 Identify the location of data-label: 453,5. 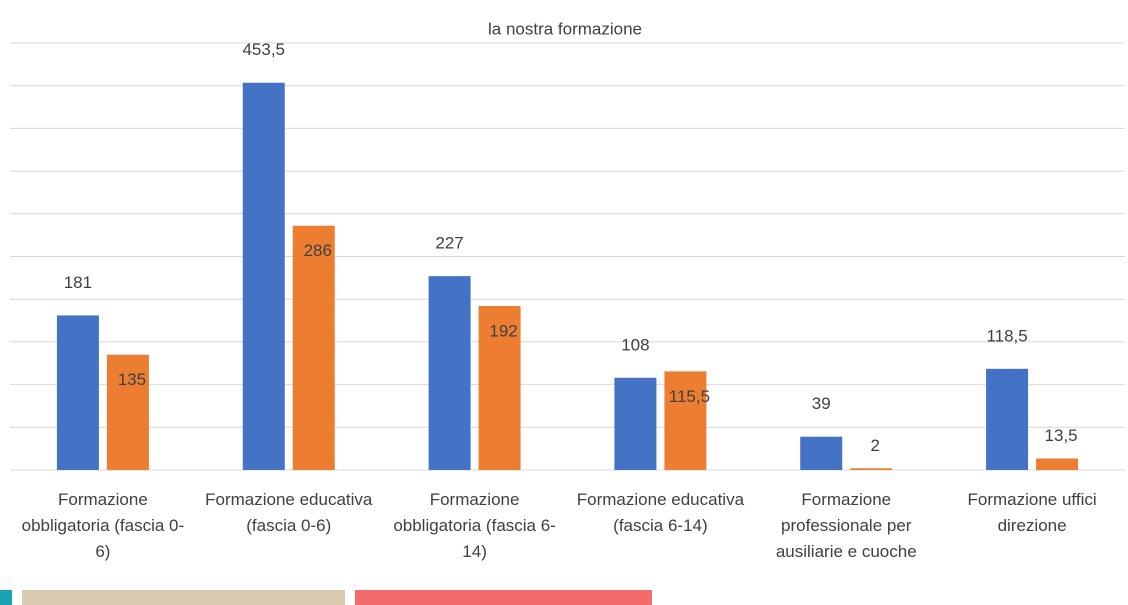
(263, 49).